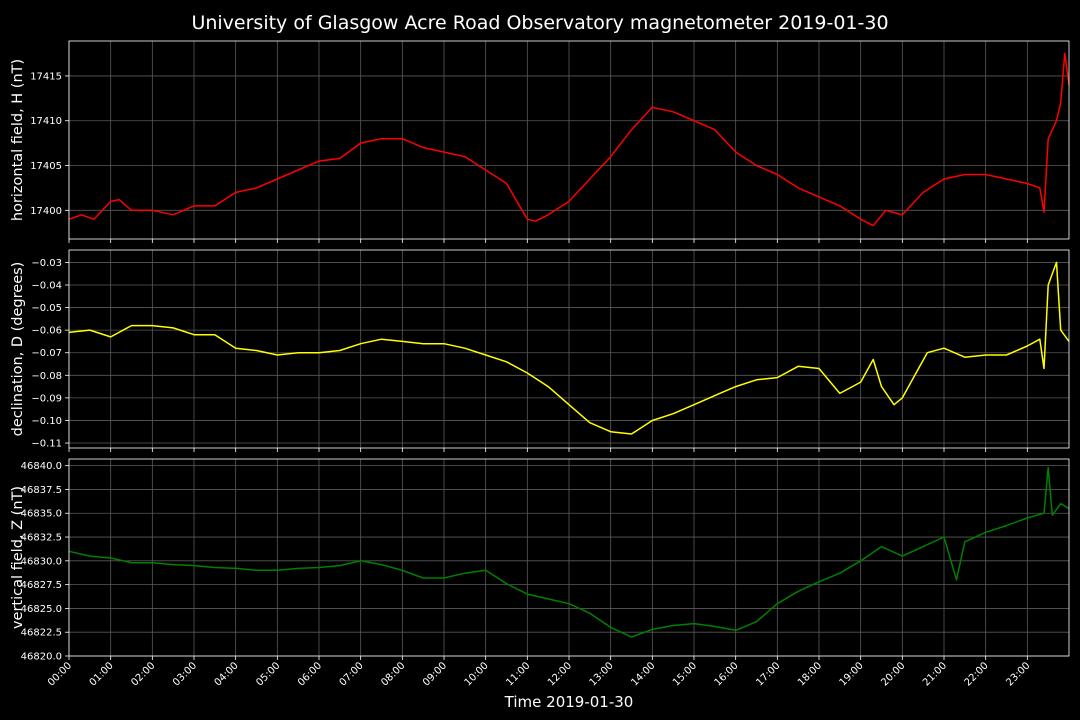 This screenshot has height=720, width=1080. Describe the element at coordinates (46, 331) in the screenshot. I see `y-tick-label: −0.06` at that location.